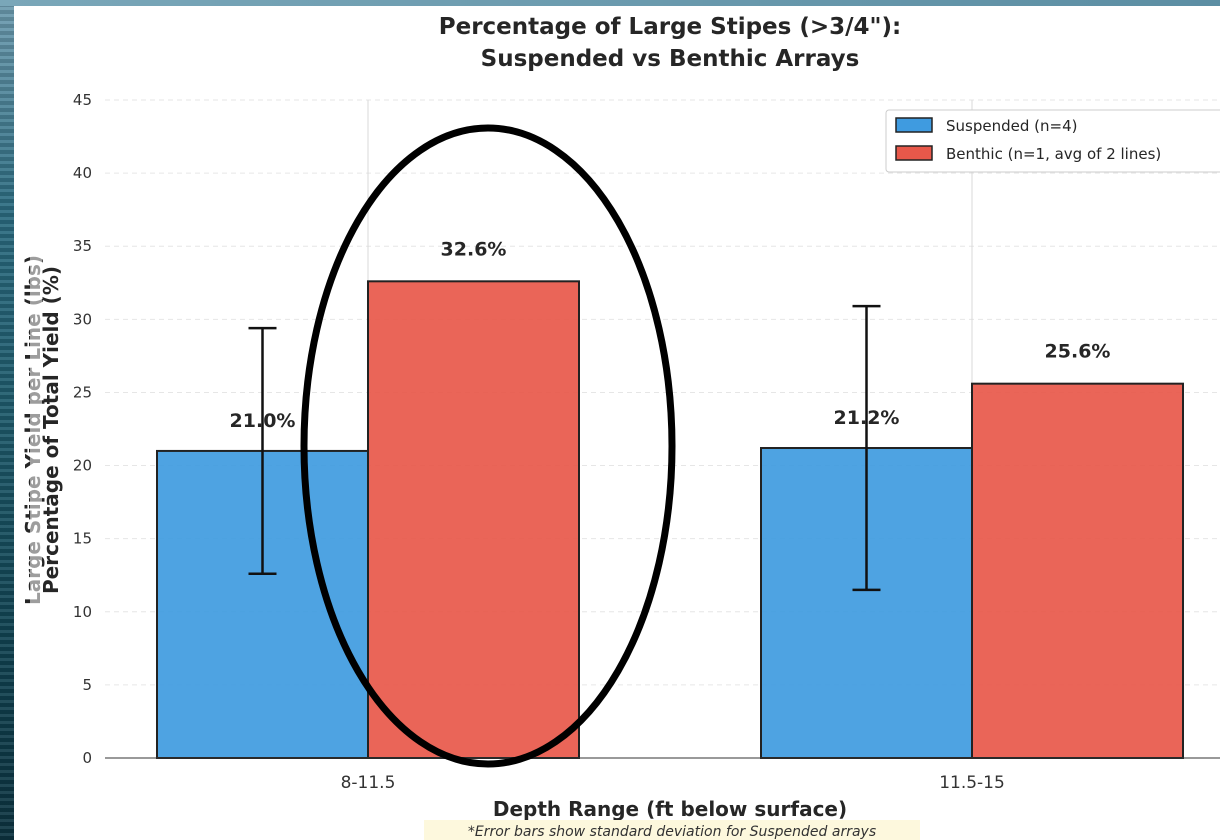 This screenshot has width=1220, height=840. What do you see at coordinates (1078, 352) in the screenshot?
I see `data-label-benthic-1: 25.6%` at bounding box center [1078, 352].